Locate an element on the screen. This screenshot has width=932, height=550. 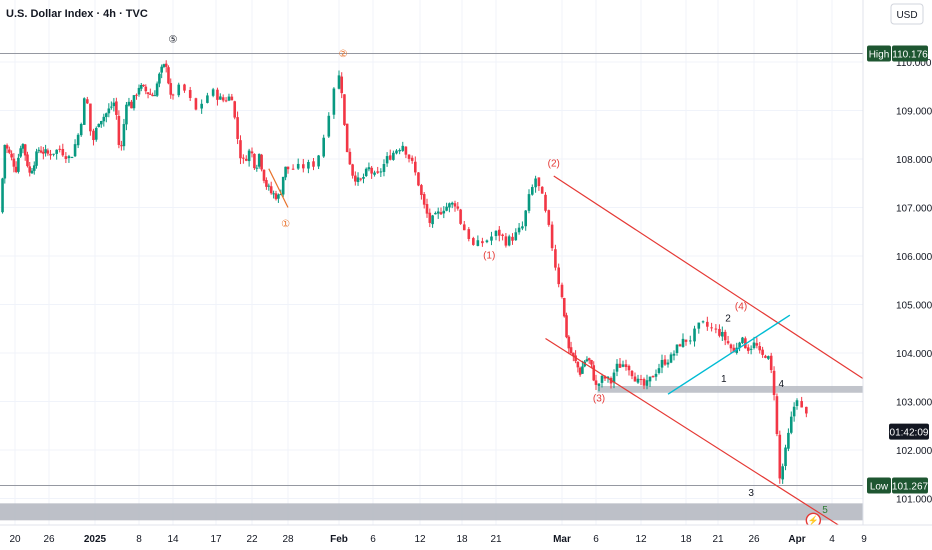
time-tick-label: 4 is located at coordinates (832, 539).